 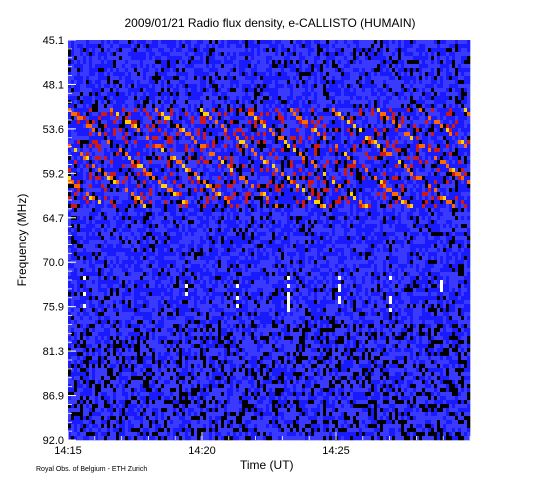 What do you see at coordinates (267, 465) in the screenshot?
I see `x-axis-label: Time (UT)` at bounding box center [267, 465].